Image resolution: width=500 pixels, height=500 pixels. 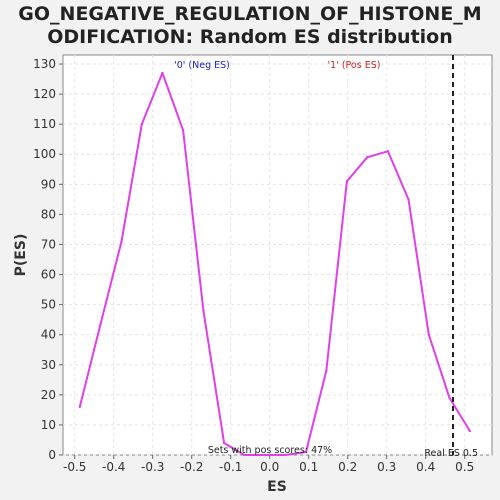 I want to click on y-tick-label: 70, so click(x=48, y=244).